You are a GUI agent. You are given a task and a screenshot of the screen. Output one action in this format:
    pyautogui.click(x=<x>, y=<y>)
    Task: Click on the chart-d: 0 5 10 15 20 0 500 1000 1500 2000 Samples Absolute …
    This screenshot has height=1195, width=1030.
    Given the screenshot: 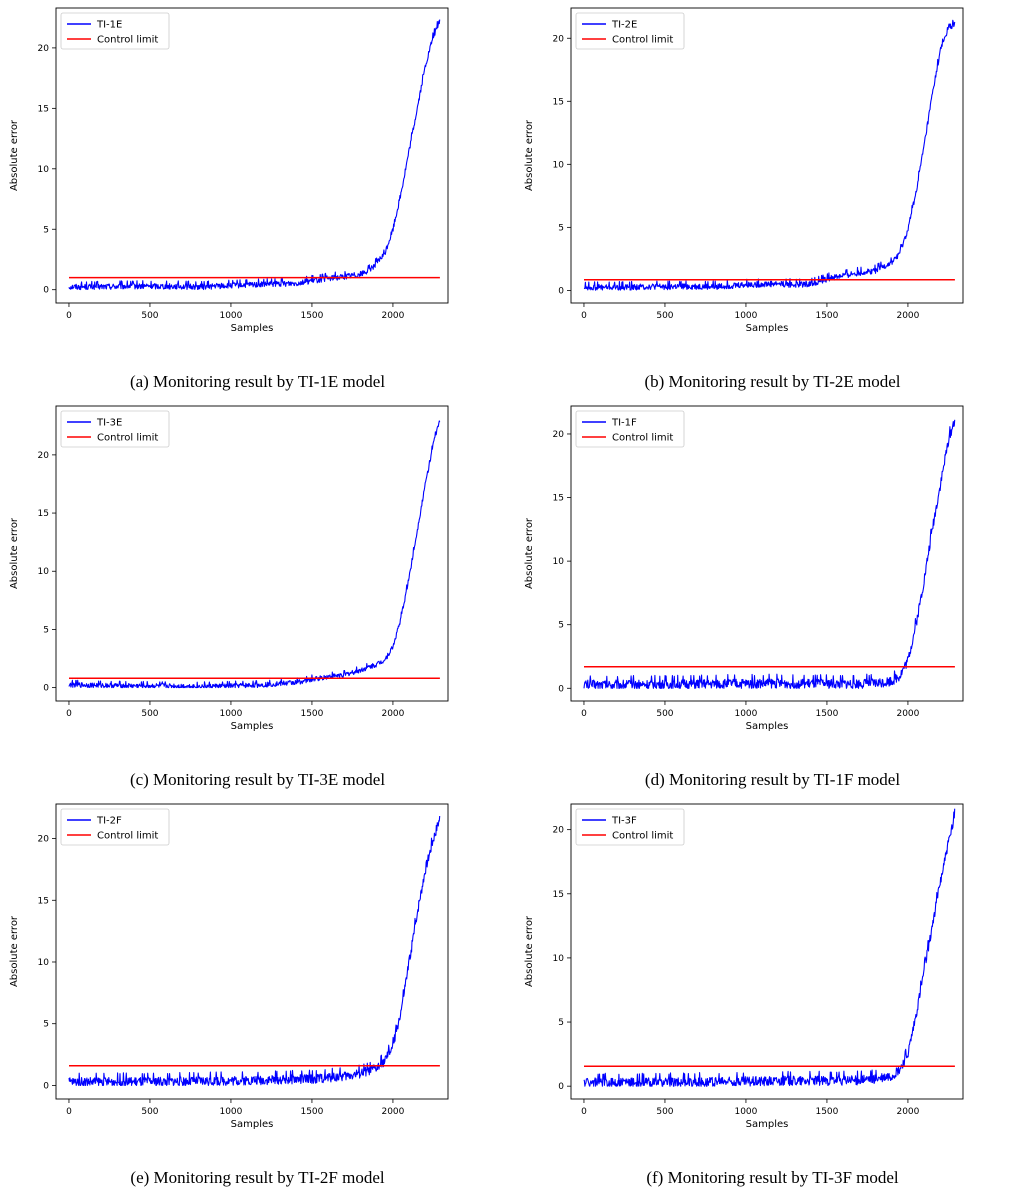 What is the action you would take?
    pyautogui.click(x=744, y=568)
    